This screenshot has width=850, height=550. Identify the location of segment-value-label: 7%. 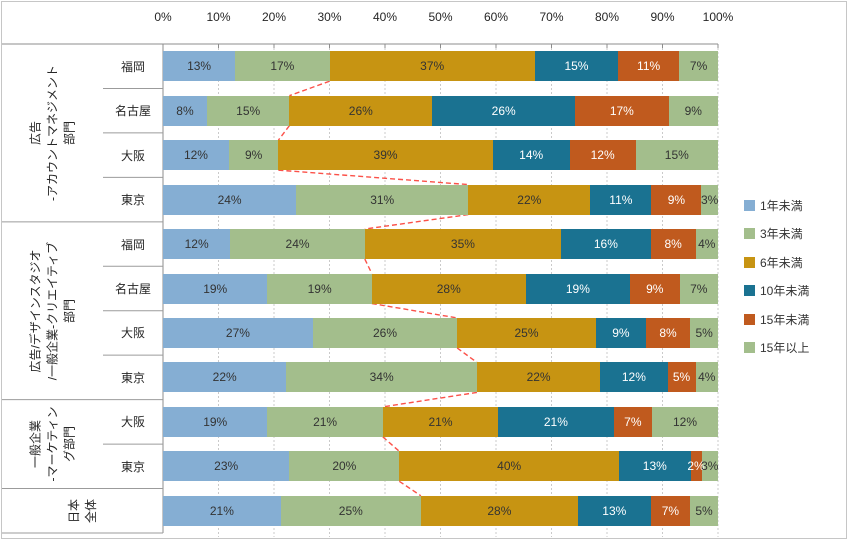
(633, 421).